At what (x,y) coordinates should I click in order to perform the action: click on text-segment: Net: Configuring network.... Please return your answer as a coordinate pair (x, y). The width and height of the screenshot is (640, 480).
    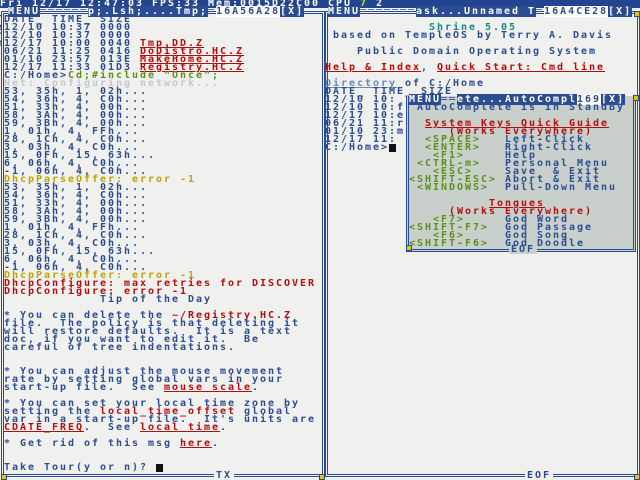
    Looking at the image, I should click on (110, 83).